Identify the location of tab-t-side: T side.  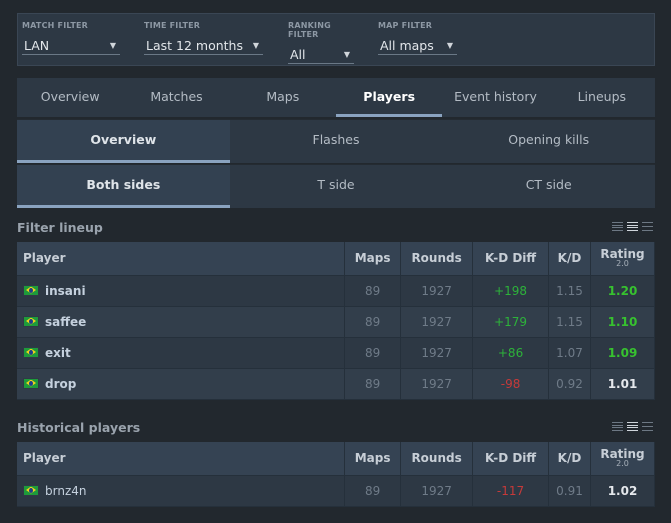
(336, 184).